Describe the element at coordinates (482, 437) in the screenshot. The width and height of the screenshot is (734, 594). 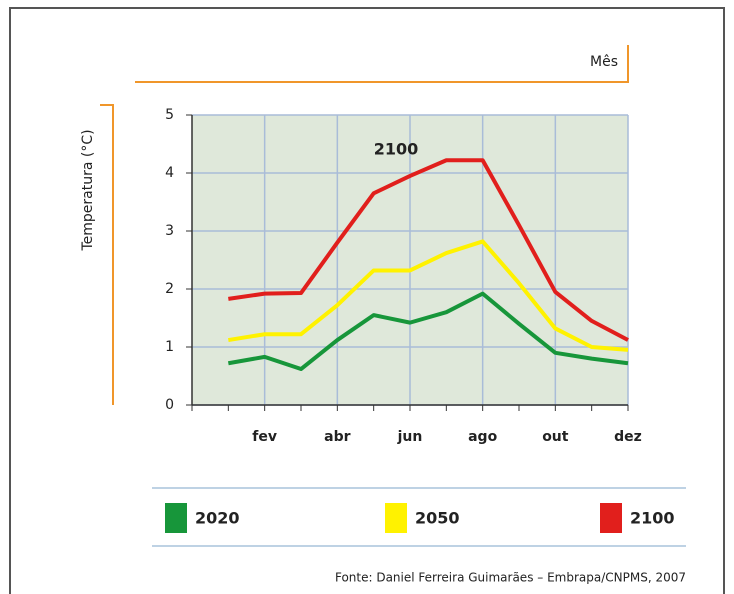
I see `x-tick-label: ago` at that location.